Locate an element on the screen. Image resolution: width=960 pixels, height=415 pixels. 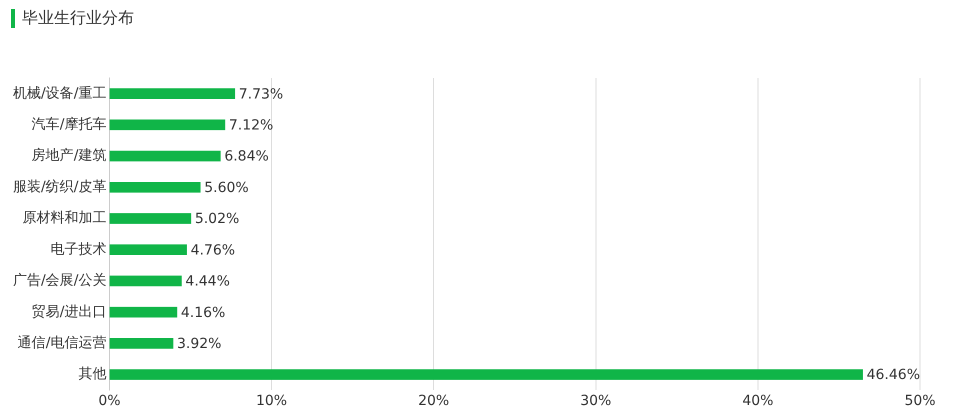
x-tick-label: 20% is located at coordinates (434, 401).